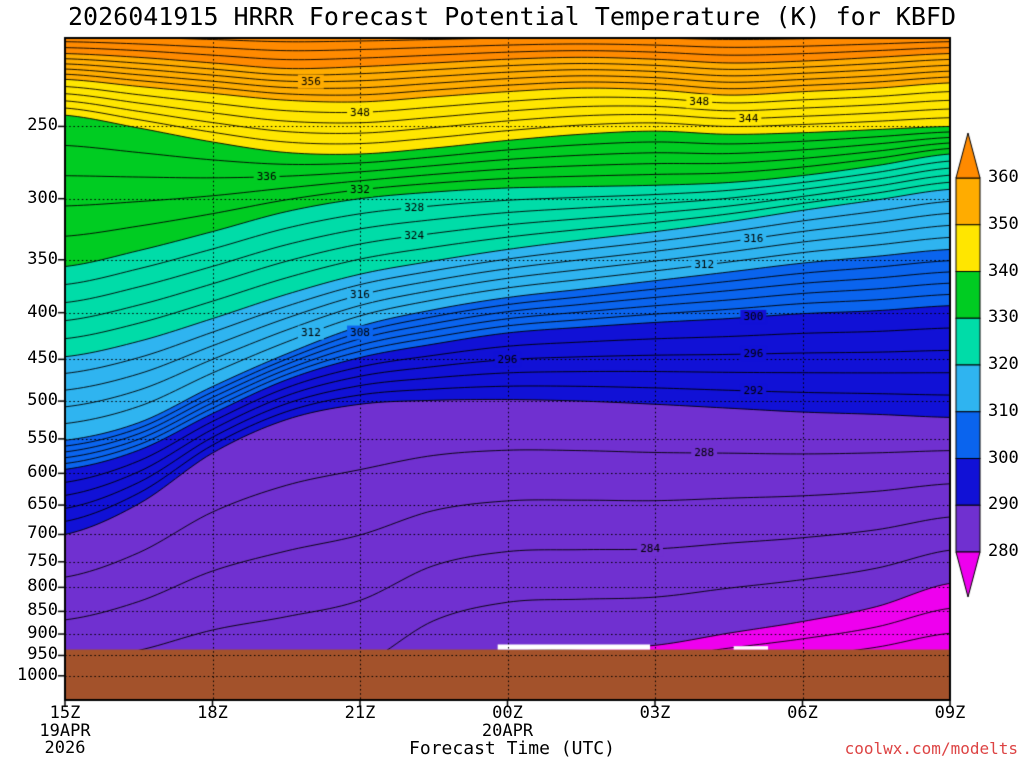 The height and width of the screenshot is (768, 1024). Describe the element at coordinates (1003, 270) in the screenshot. I see `colorbar-tick-label: 340` at that location.